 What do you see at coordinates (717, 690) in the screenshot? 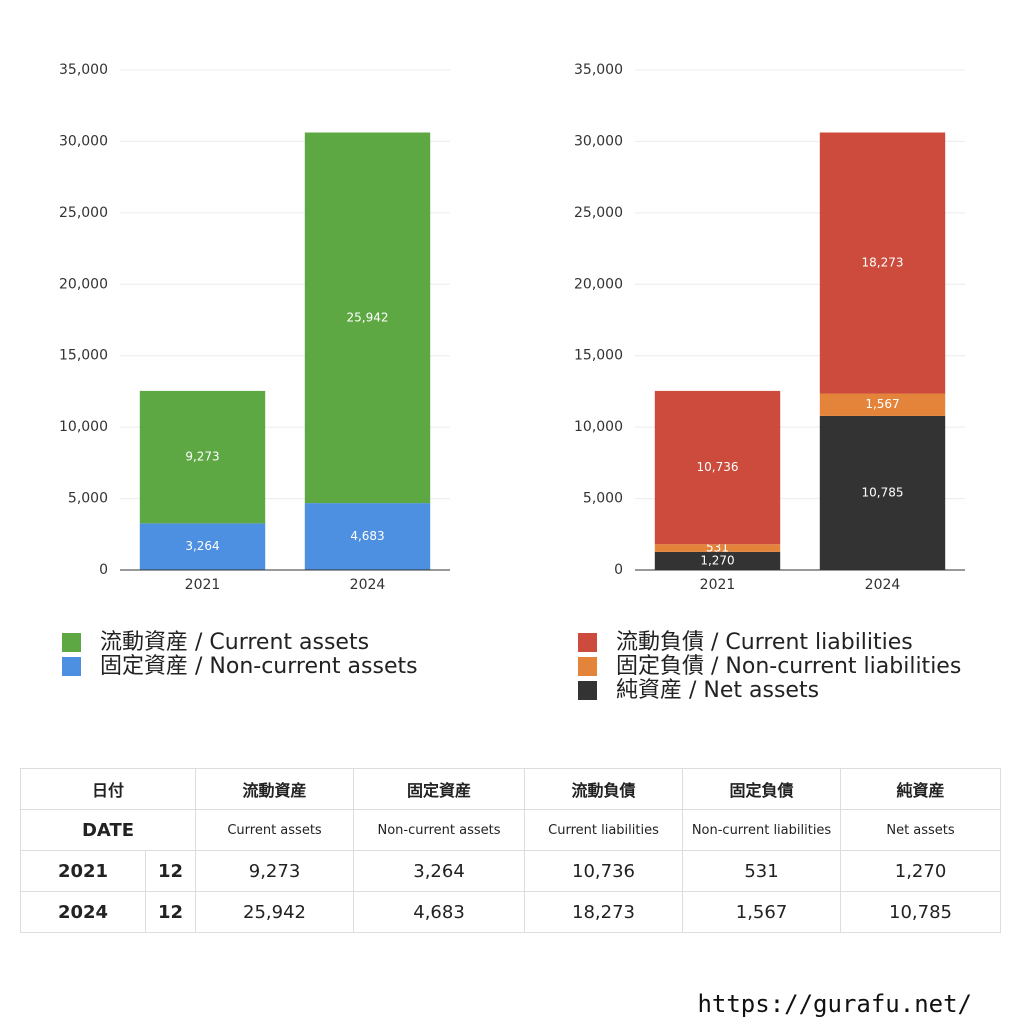
I see `legend-label: 純資産 / Net assets` at bounding box center [717, 690].